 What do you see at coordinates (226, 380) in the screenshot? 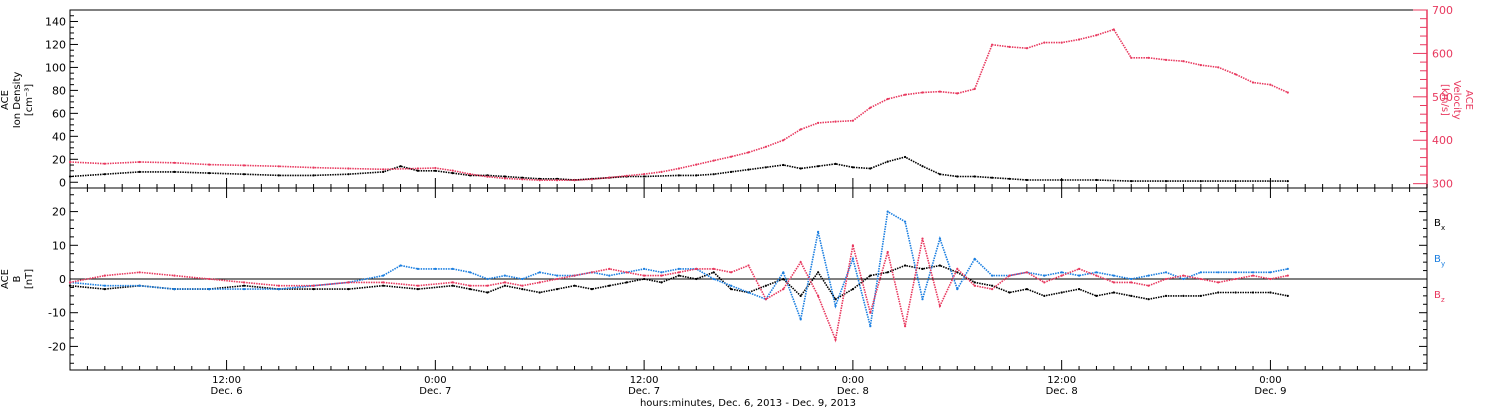
I see `time-tick-label: 12:00` at bounding box center [226, 380].